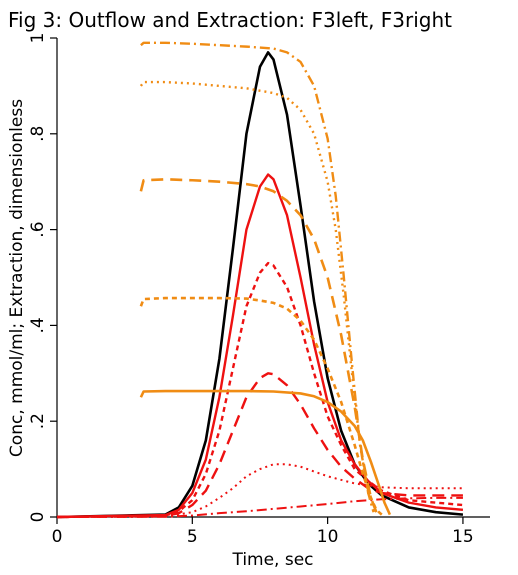 The image size is (518, 575). Describe the element at coordinates (192, 537) in the screenshot. I see `x-tick-label: 5` at that location.